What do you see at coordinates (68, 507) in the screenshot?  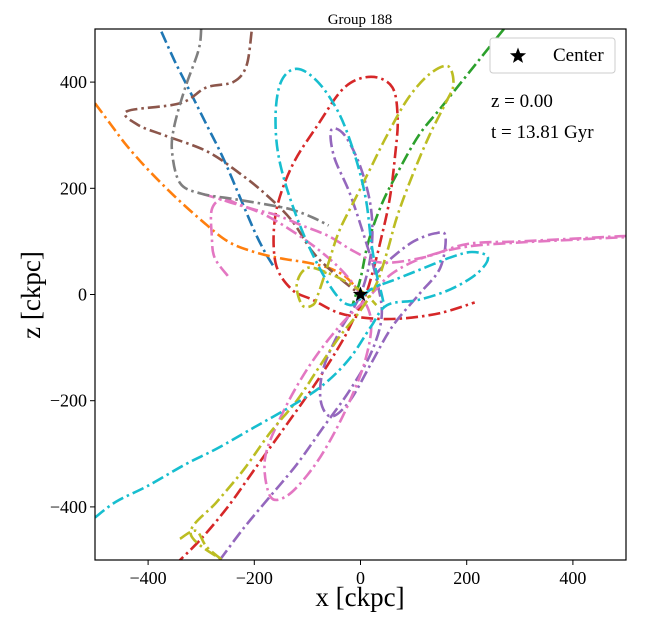 I see `y-tick-label: −400` at bounding box center [68, 507].